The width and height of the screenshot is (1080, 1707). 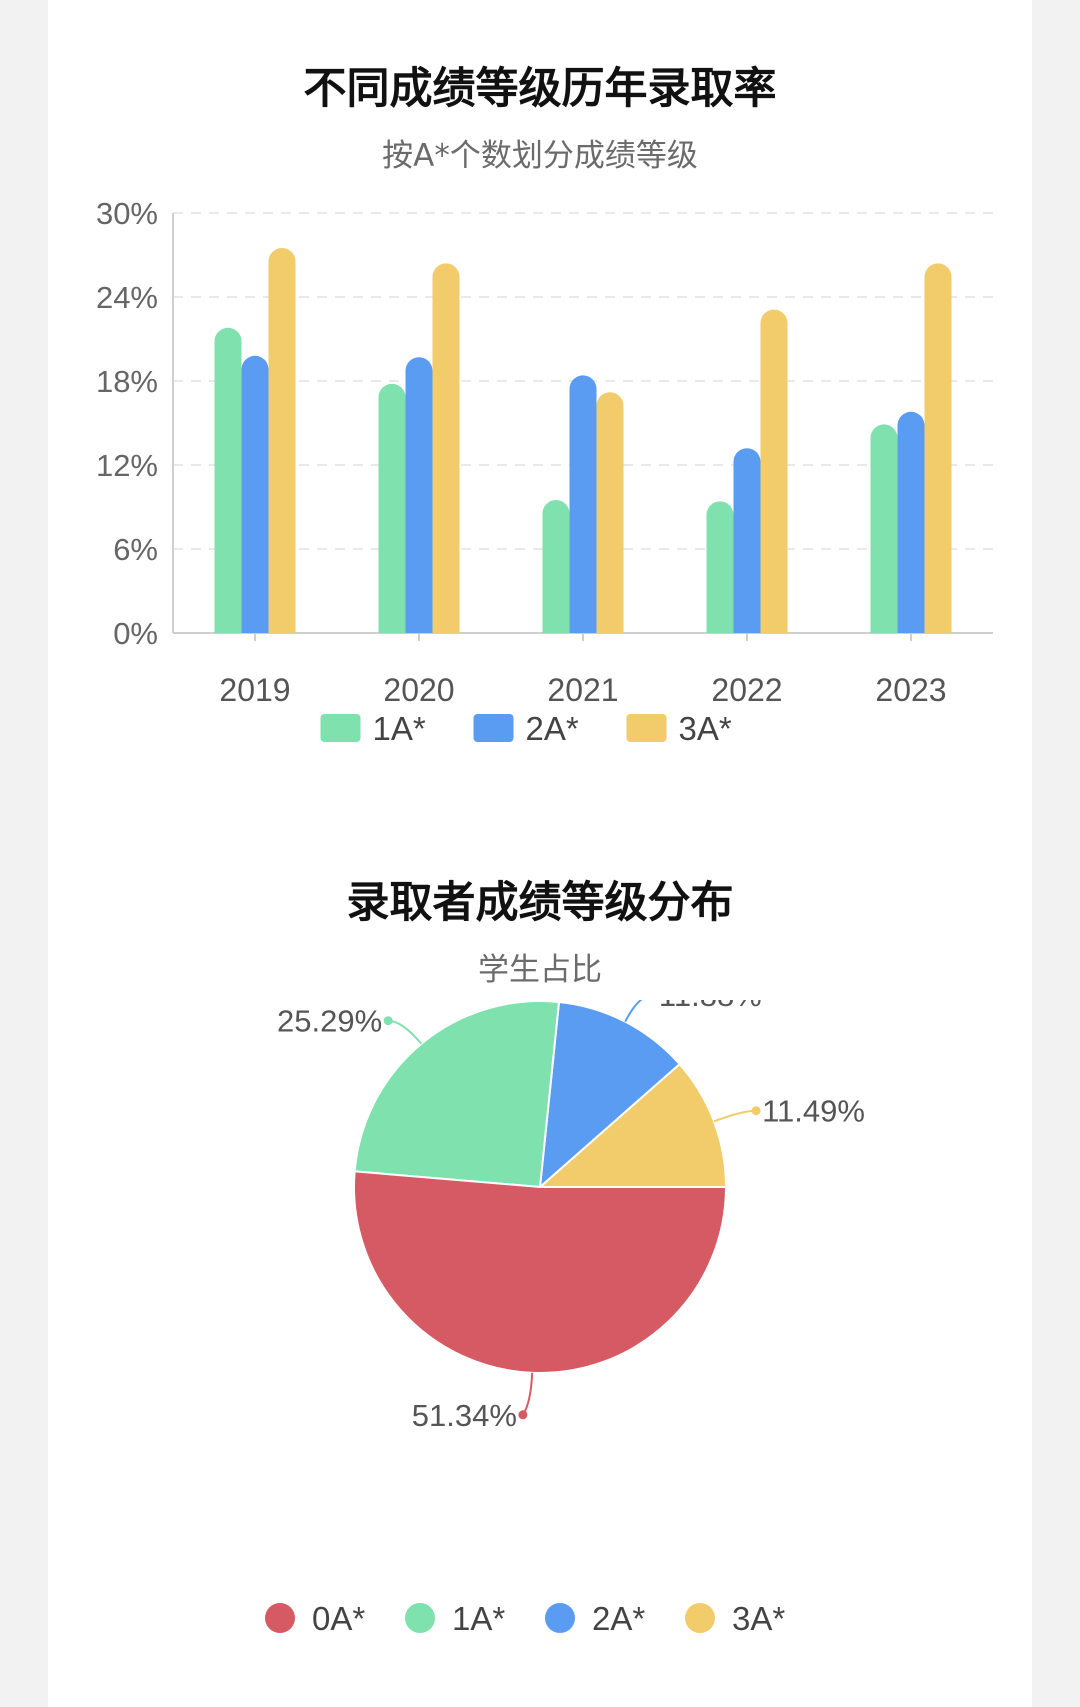 What do you see at coordinates (493, 728) in the screenshot?
I see `legend-swatch-2A*` at bounding box center [493, 728].